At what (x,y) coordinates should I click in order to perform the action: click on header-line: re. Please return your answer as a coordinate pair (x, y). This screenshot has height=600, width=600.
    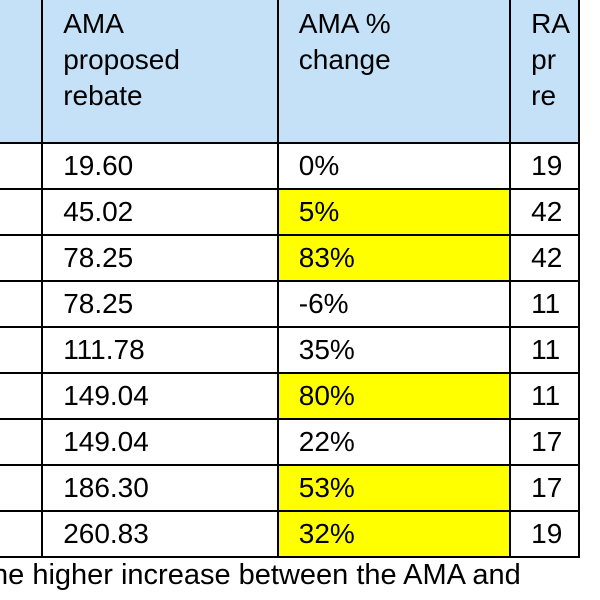
    Looking at the image, I should click on (544, 95).